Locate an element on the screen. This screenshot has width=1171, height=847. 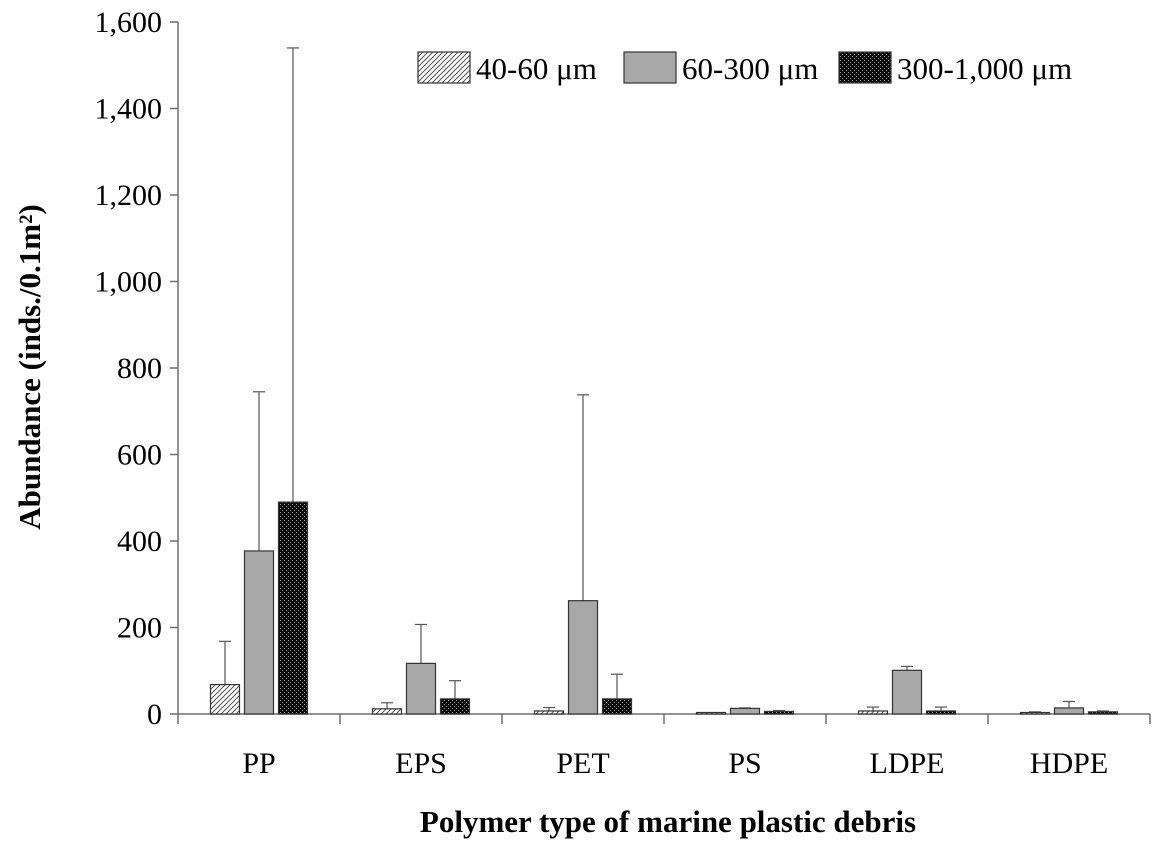
legend-label: 40-60 μm is located at coordinates (536, 68).